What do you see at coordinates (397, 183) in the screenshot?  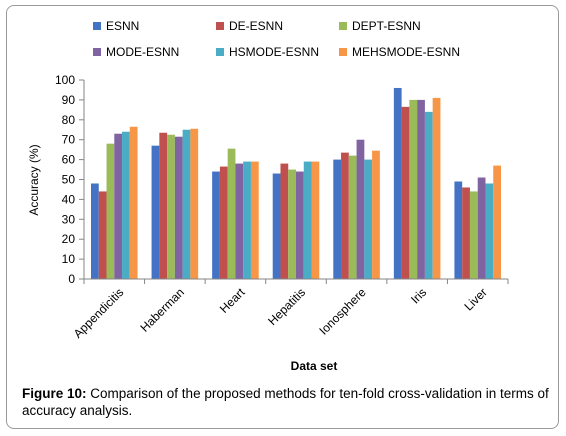 I see `bar-esnn-iris` at bounding box center [397, 183].